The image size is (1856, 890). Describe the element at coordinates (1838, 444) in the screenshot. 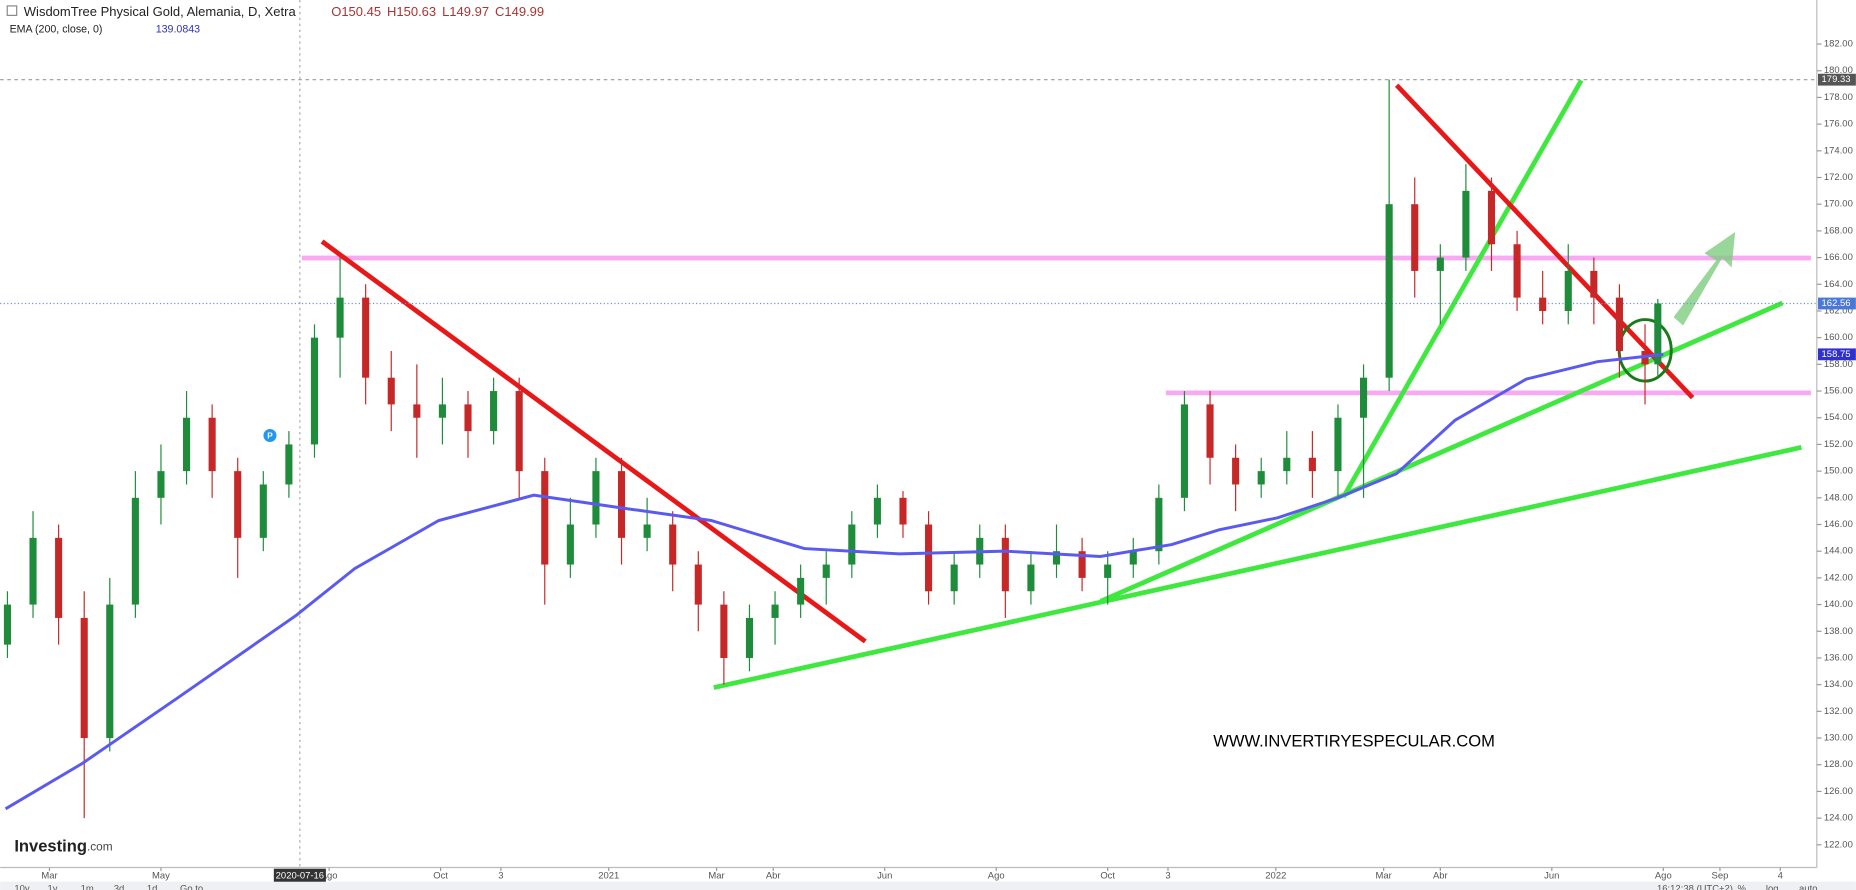

I see `y-tick-label: 152.00` at that location.